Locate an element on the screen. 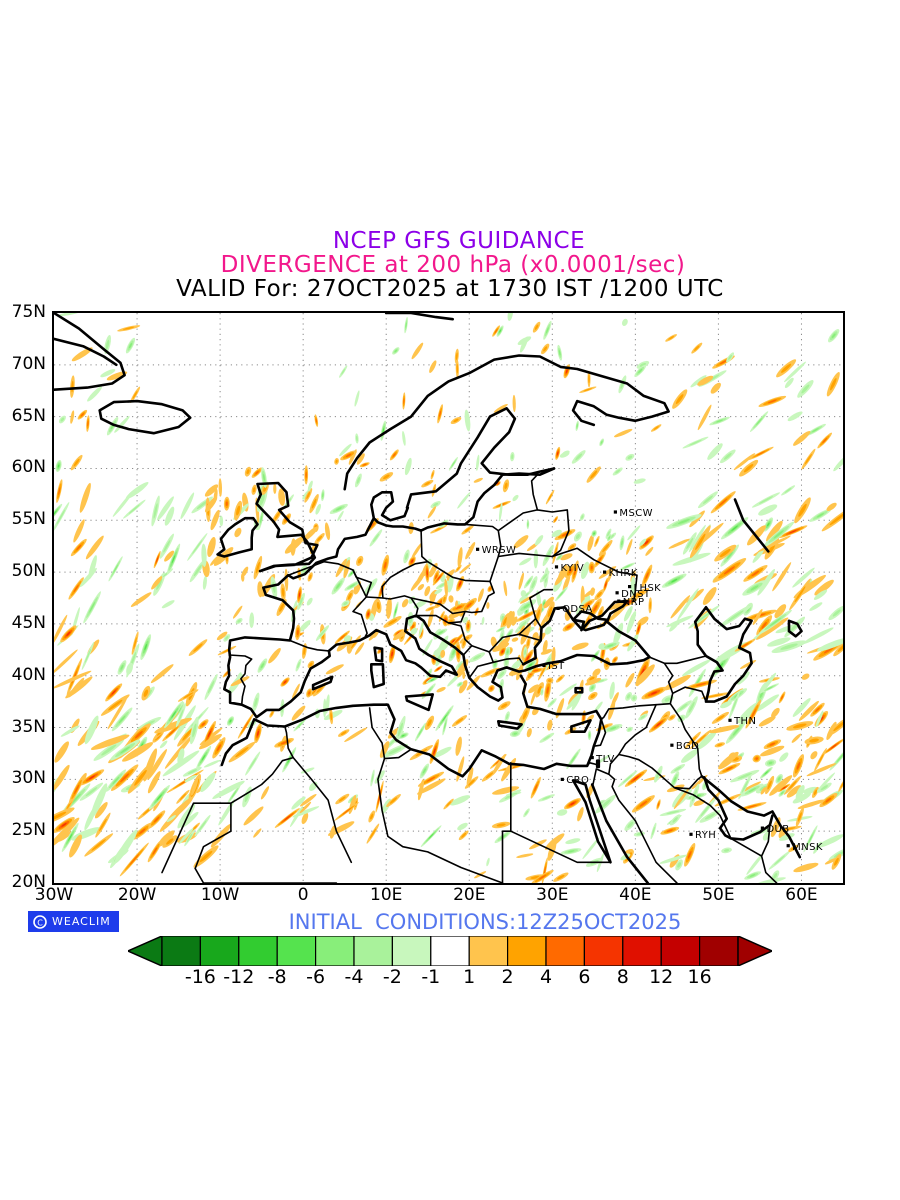 Image resolution: width=900 pixels, height=1200 pixels. colorbar-tick-11: 8 is located at coordinates (622, 977).